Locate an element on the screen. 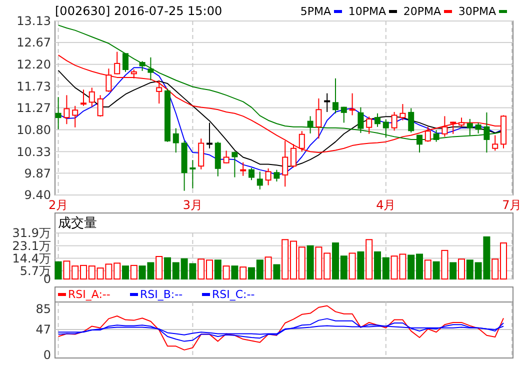  y-tick-label: 10.33 is located at coordinates (33, 151).